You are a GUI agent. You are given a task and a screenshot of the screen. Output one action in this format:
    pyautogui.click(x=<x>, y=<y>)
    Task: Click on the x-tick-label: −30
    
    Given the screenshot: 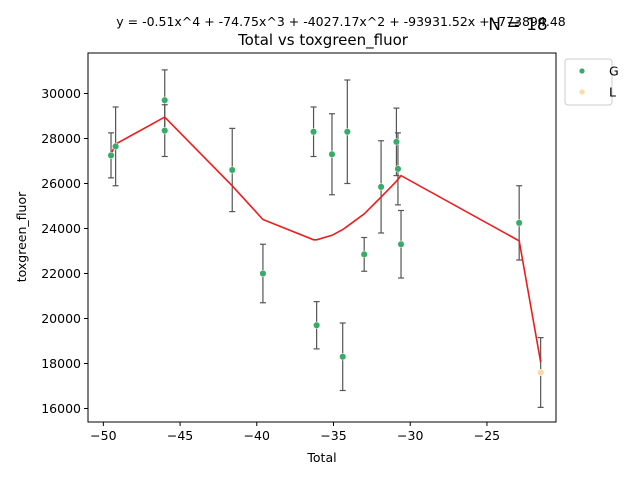 What is the action you would take?
    pyautogui.click(x=410, y=435)
    